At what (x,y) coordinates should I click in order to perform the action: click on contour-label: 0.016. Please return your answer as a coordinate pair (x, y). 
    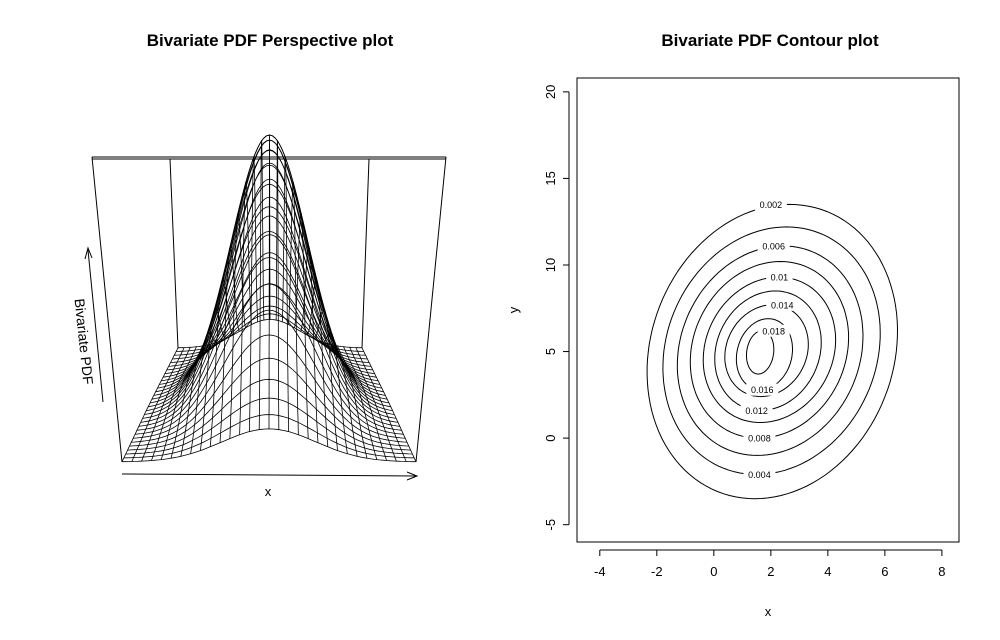
    Looking at the image, I should click on (762, 390).